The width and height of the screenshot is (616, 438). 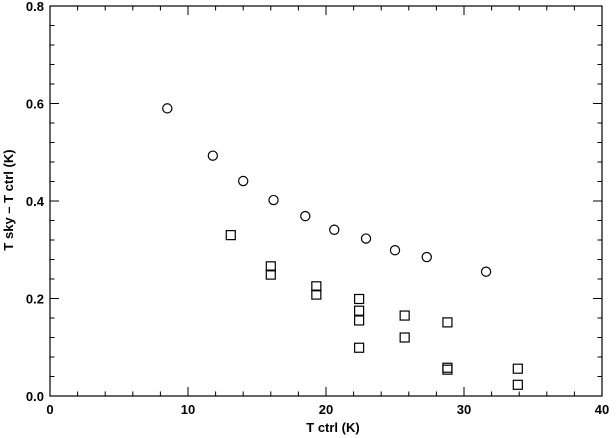 What do you see at coordinates (35, 104) in the screenshot?
I see `y-tick-label: 0.6` at bounding box center [35, 104].